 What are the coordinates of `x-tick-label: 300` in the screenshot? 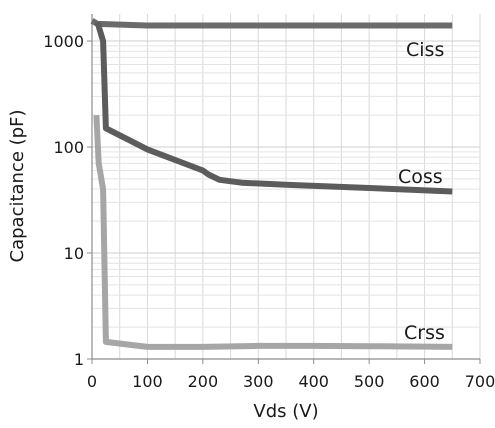 It's located at (258, 381).